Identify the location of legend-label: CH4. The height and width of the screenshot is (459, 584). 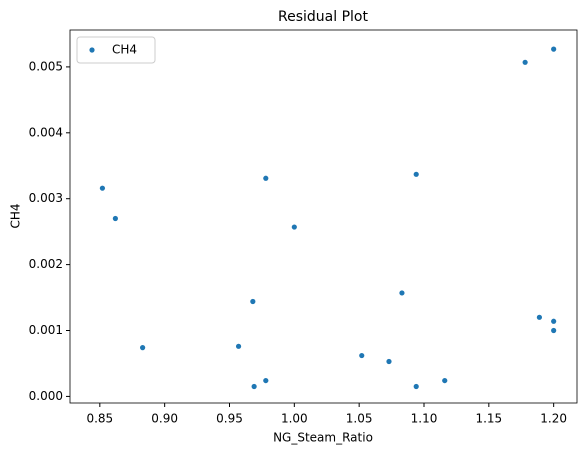
(124, 50).